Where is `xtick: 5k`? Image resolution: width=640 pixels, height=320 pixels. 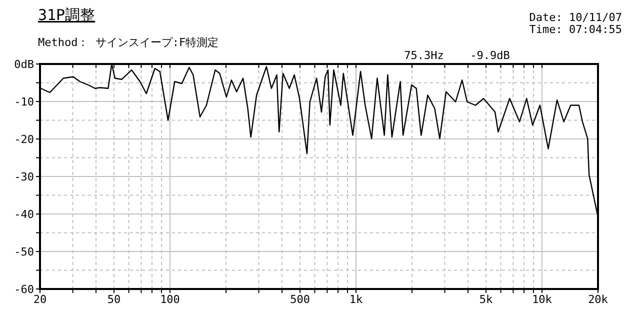 xtick: 5k is located at coordinates (486, 299).